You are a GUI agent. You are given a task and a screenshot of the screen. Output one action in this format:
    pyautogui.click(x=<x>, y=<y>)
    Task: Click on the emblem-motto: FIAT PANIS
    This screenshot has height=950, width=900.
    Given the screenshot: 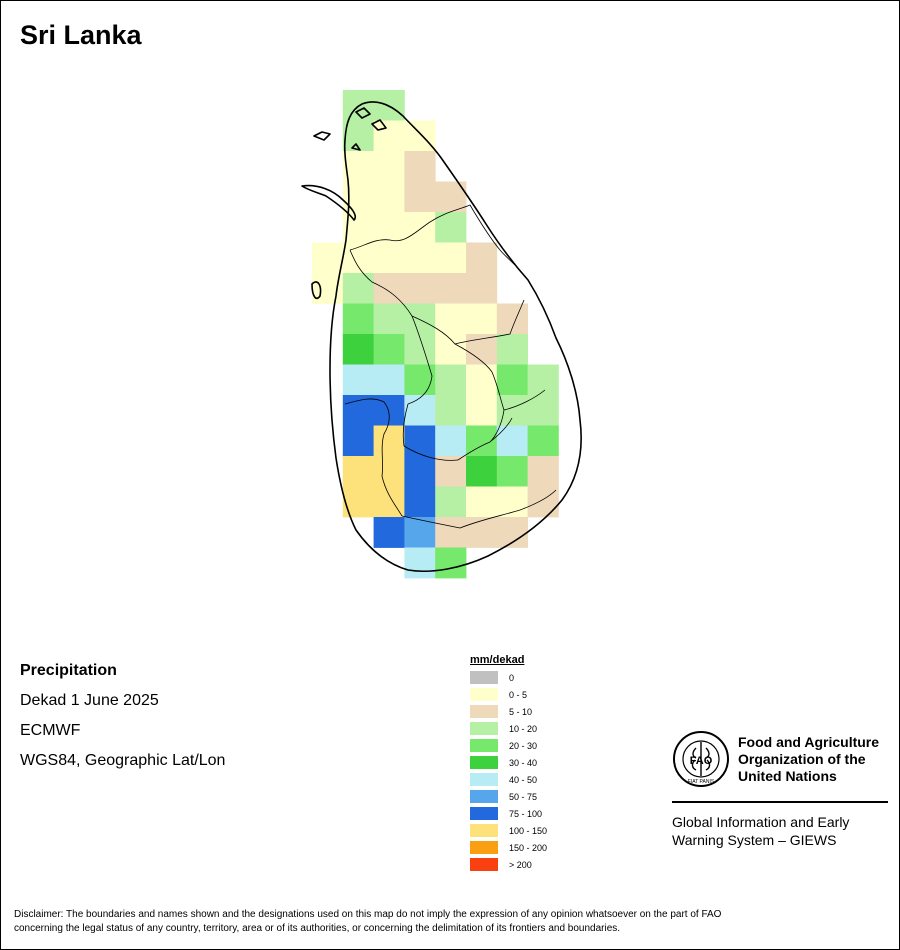 What is the action you would take?
    pyautogui.click(x=701, y=782)
    